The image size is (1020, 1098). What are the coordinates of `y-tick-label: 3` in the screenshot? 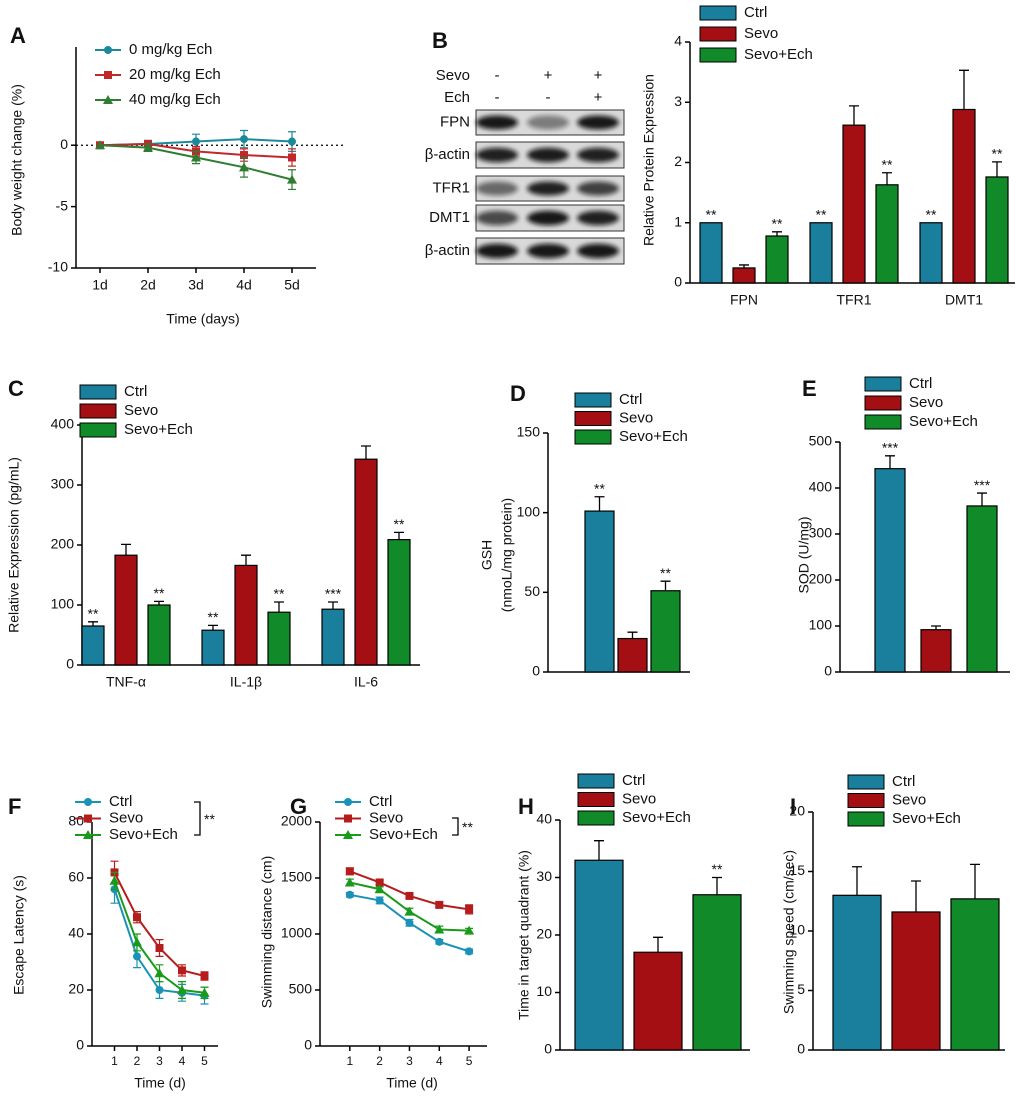 It's located at (678, 101).